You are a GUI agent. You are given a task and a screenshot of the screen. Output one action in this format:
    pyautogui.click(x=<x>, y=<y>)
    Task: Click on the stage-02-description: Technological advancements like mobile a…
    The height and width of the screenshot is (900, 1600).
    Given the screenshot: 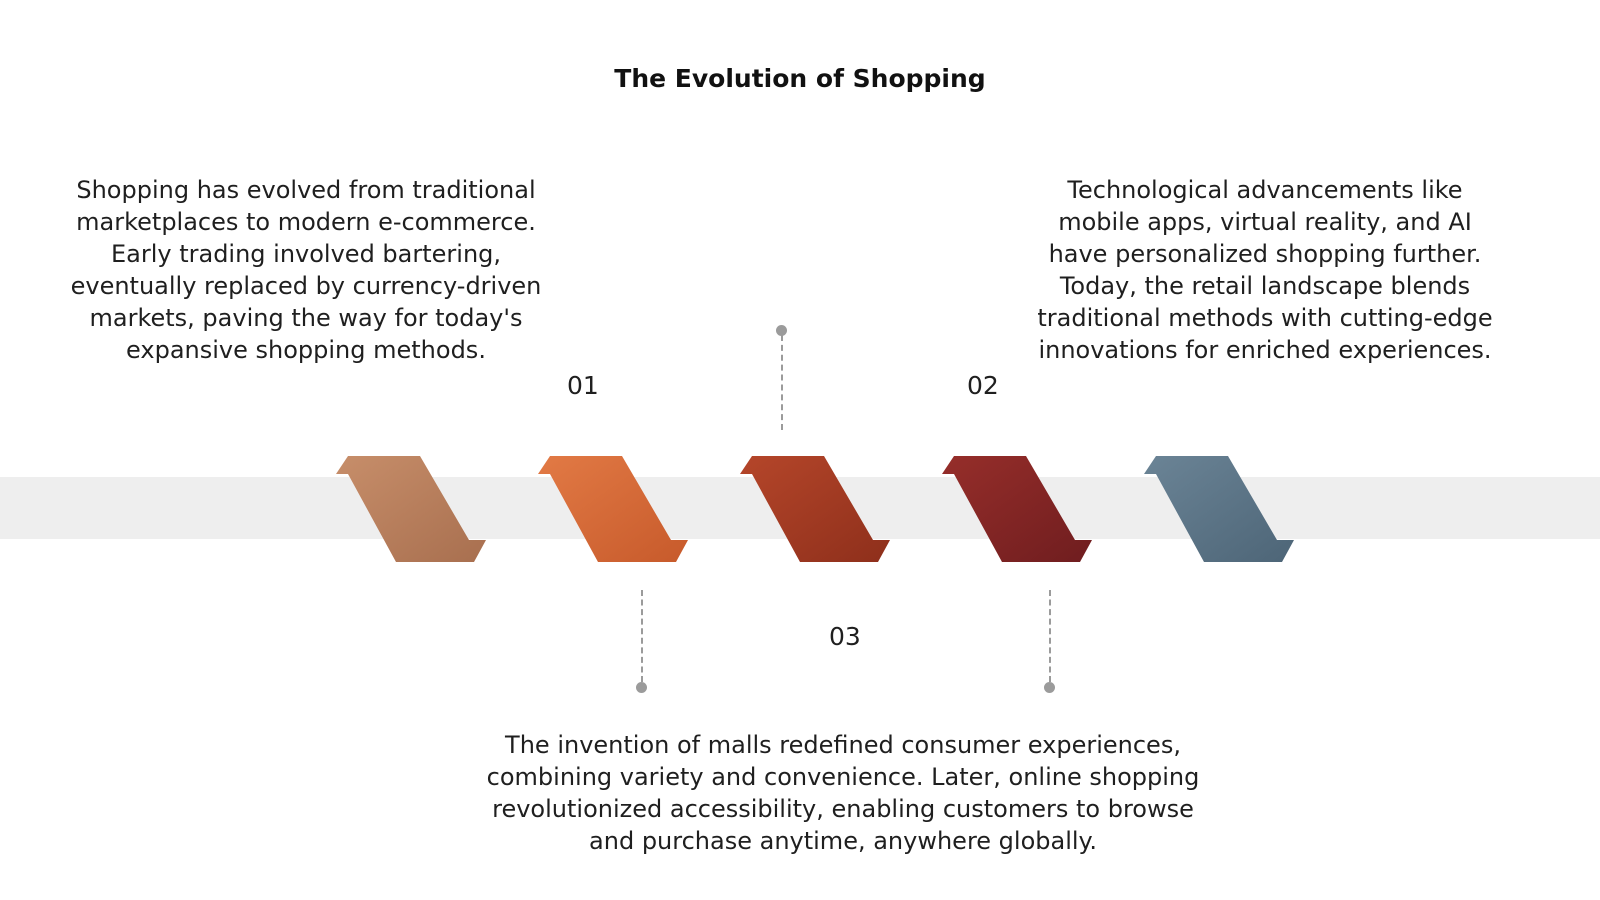 What is the action you would take?
    pyautogui.click(x=1265, y=270)
    